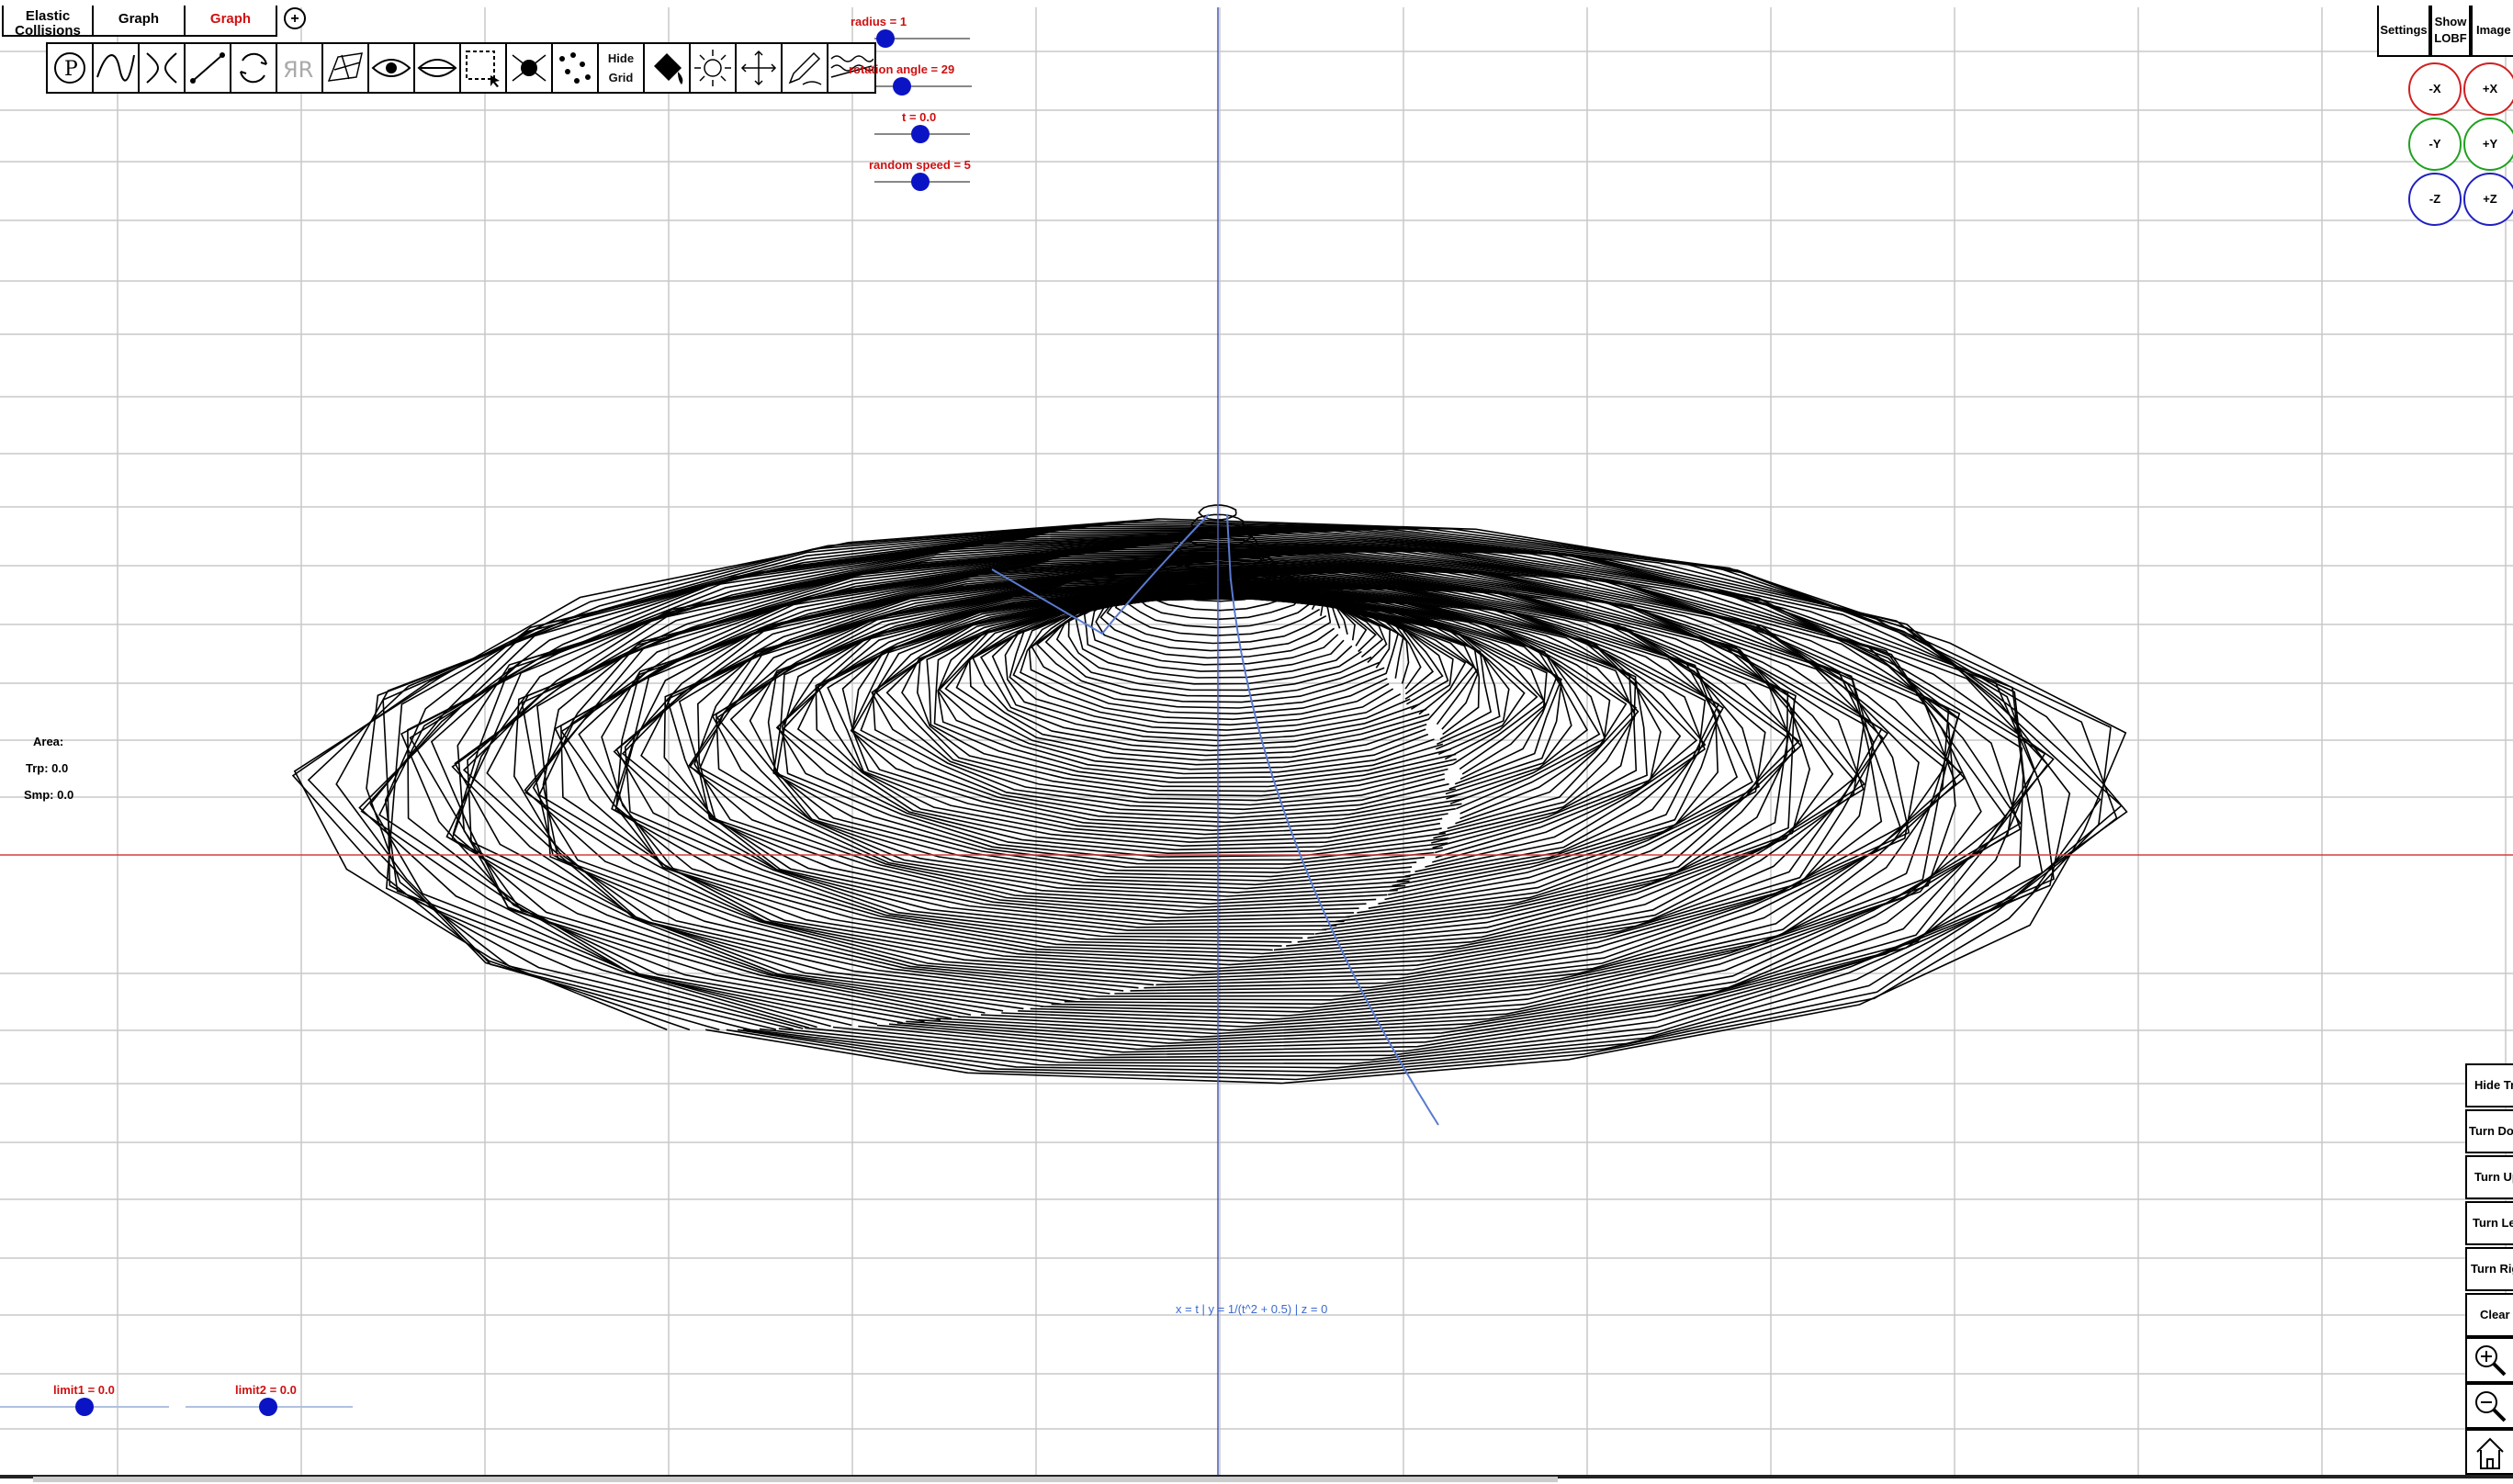 This screenshot has width=2513, height=1484. What do you see at coordinates (668, 68) in the screenshot?
I see `paint-bucket-icon` at bounding box center [668, 68].